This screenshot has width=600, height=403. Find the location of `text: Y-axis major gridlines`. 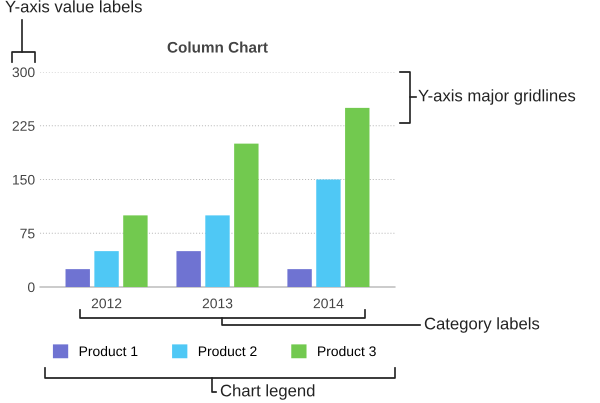

text: Y-axis major gridlines is located at coordinates (497, 97).